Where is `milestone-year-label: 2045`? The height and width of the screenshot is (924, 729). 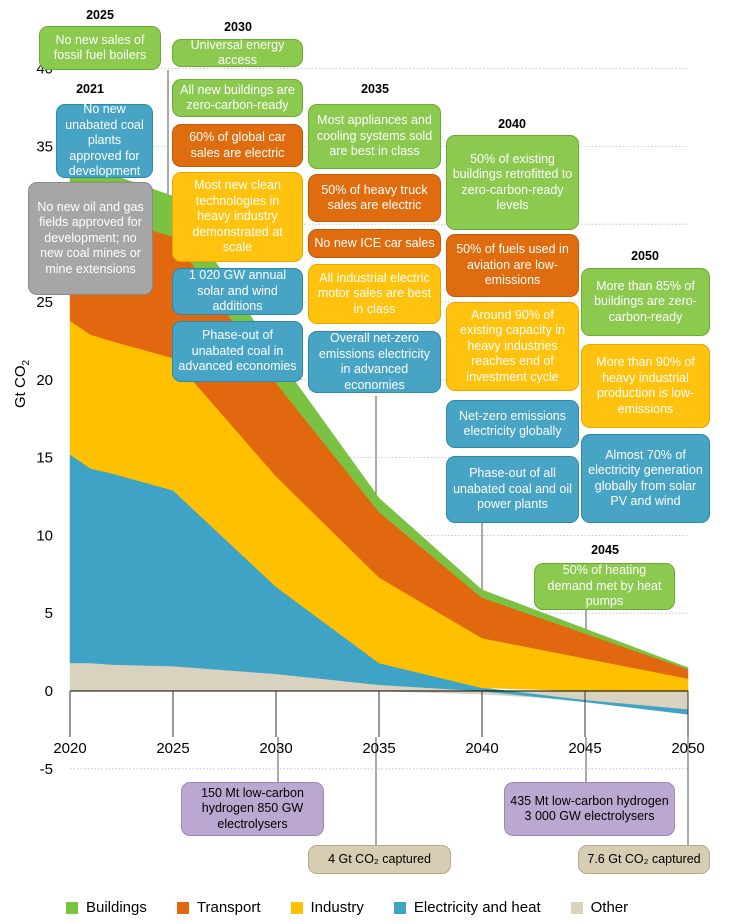 milestone-year-label: 2045 is located at coordinates (605, 550).